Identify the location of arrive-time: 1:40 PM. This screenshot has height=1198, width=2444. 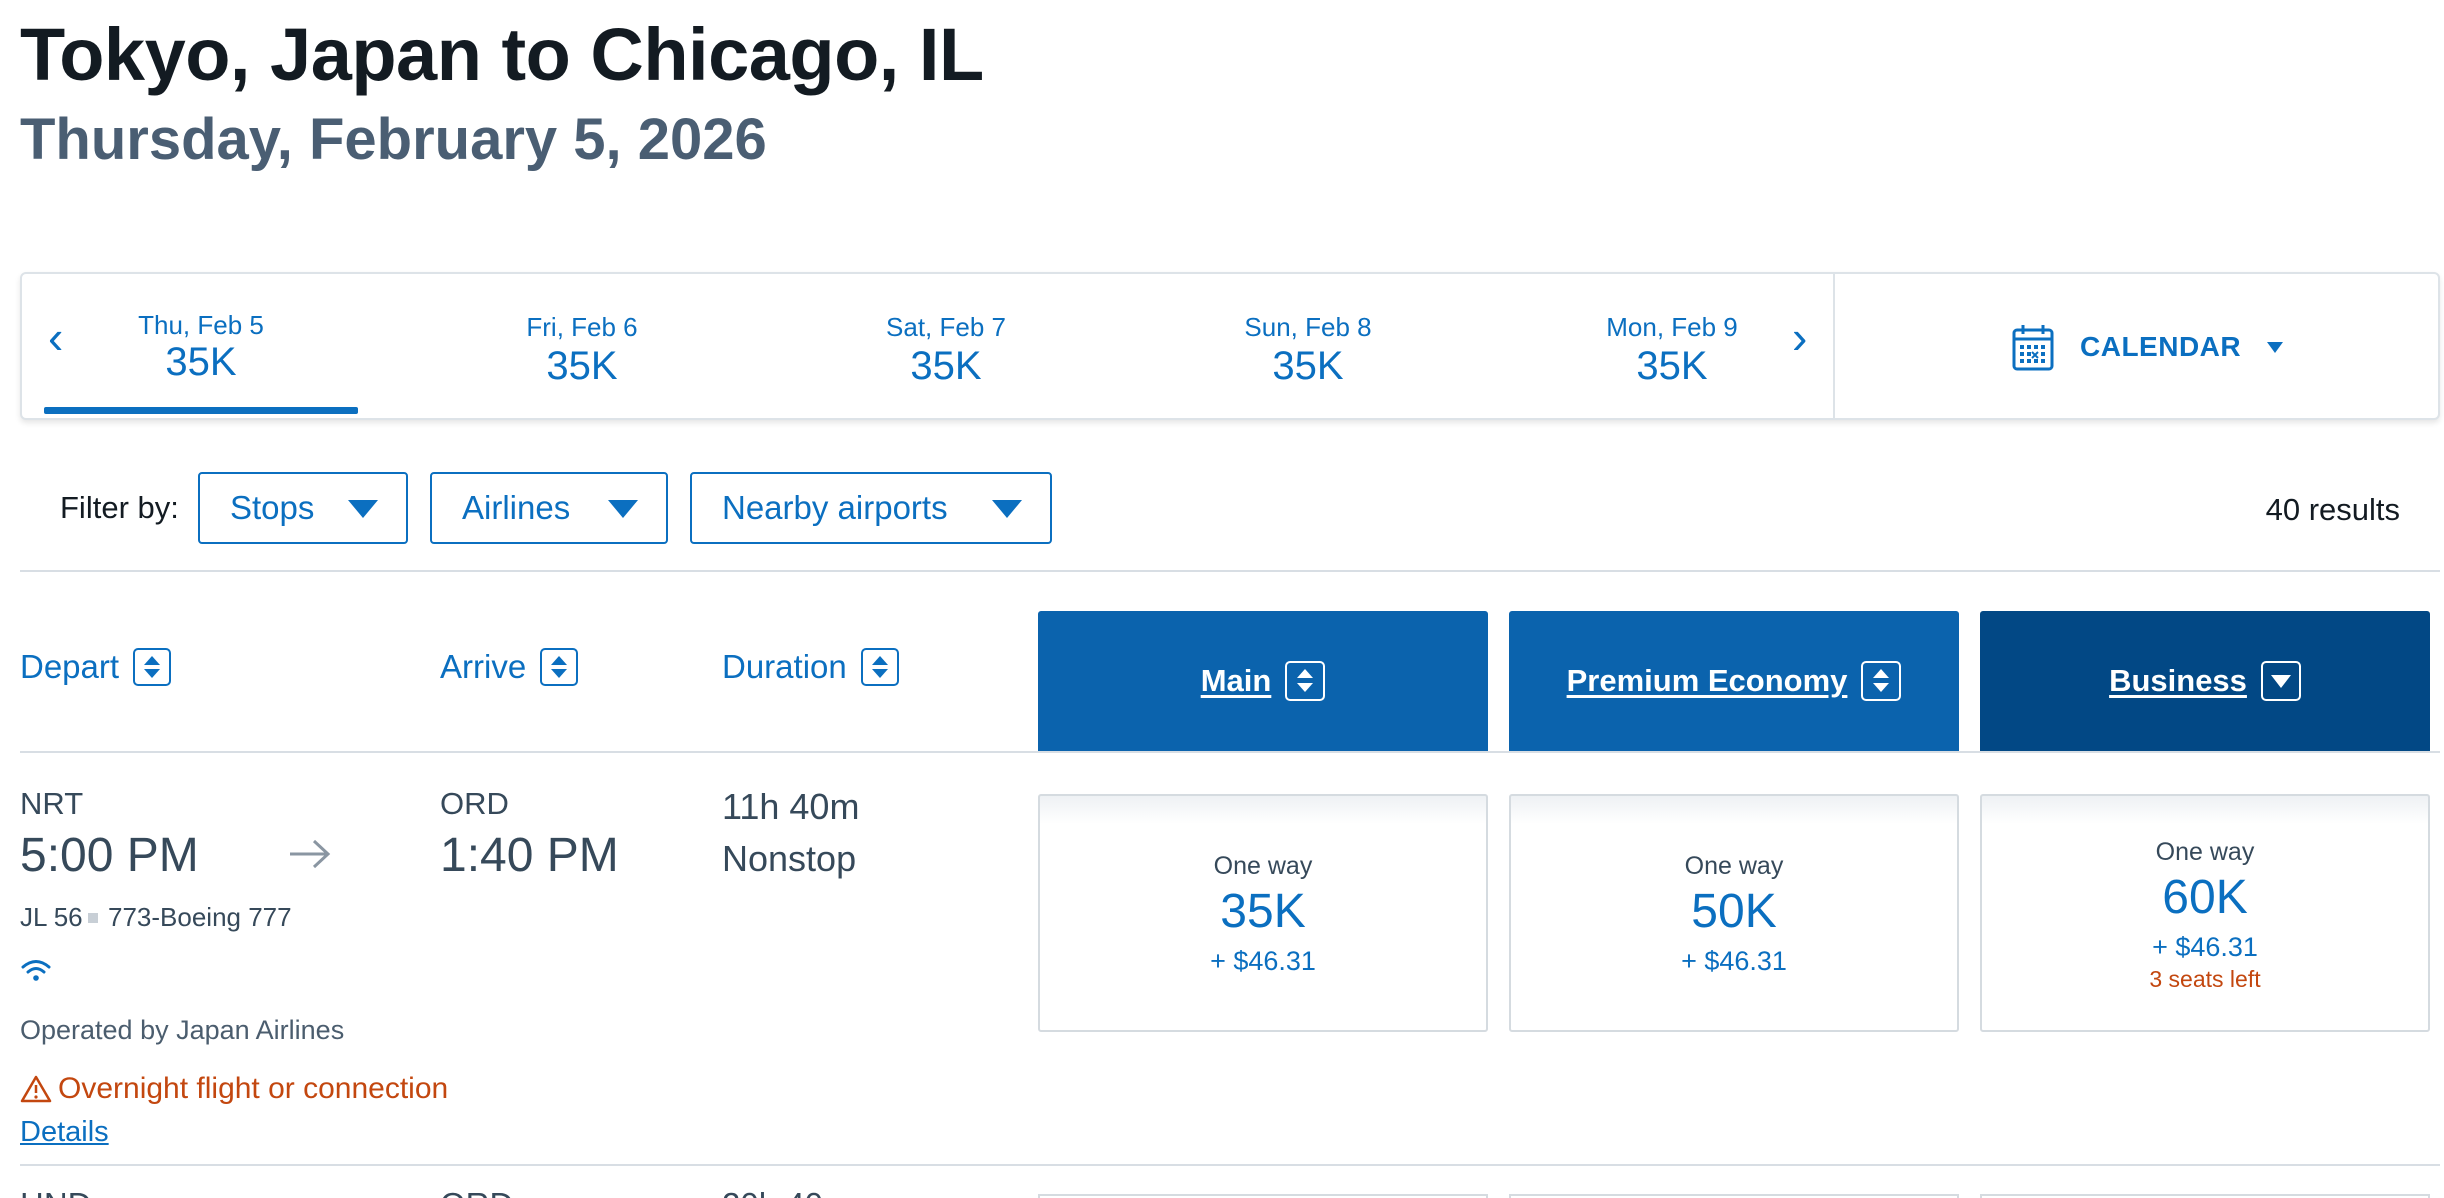
(529, 855).